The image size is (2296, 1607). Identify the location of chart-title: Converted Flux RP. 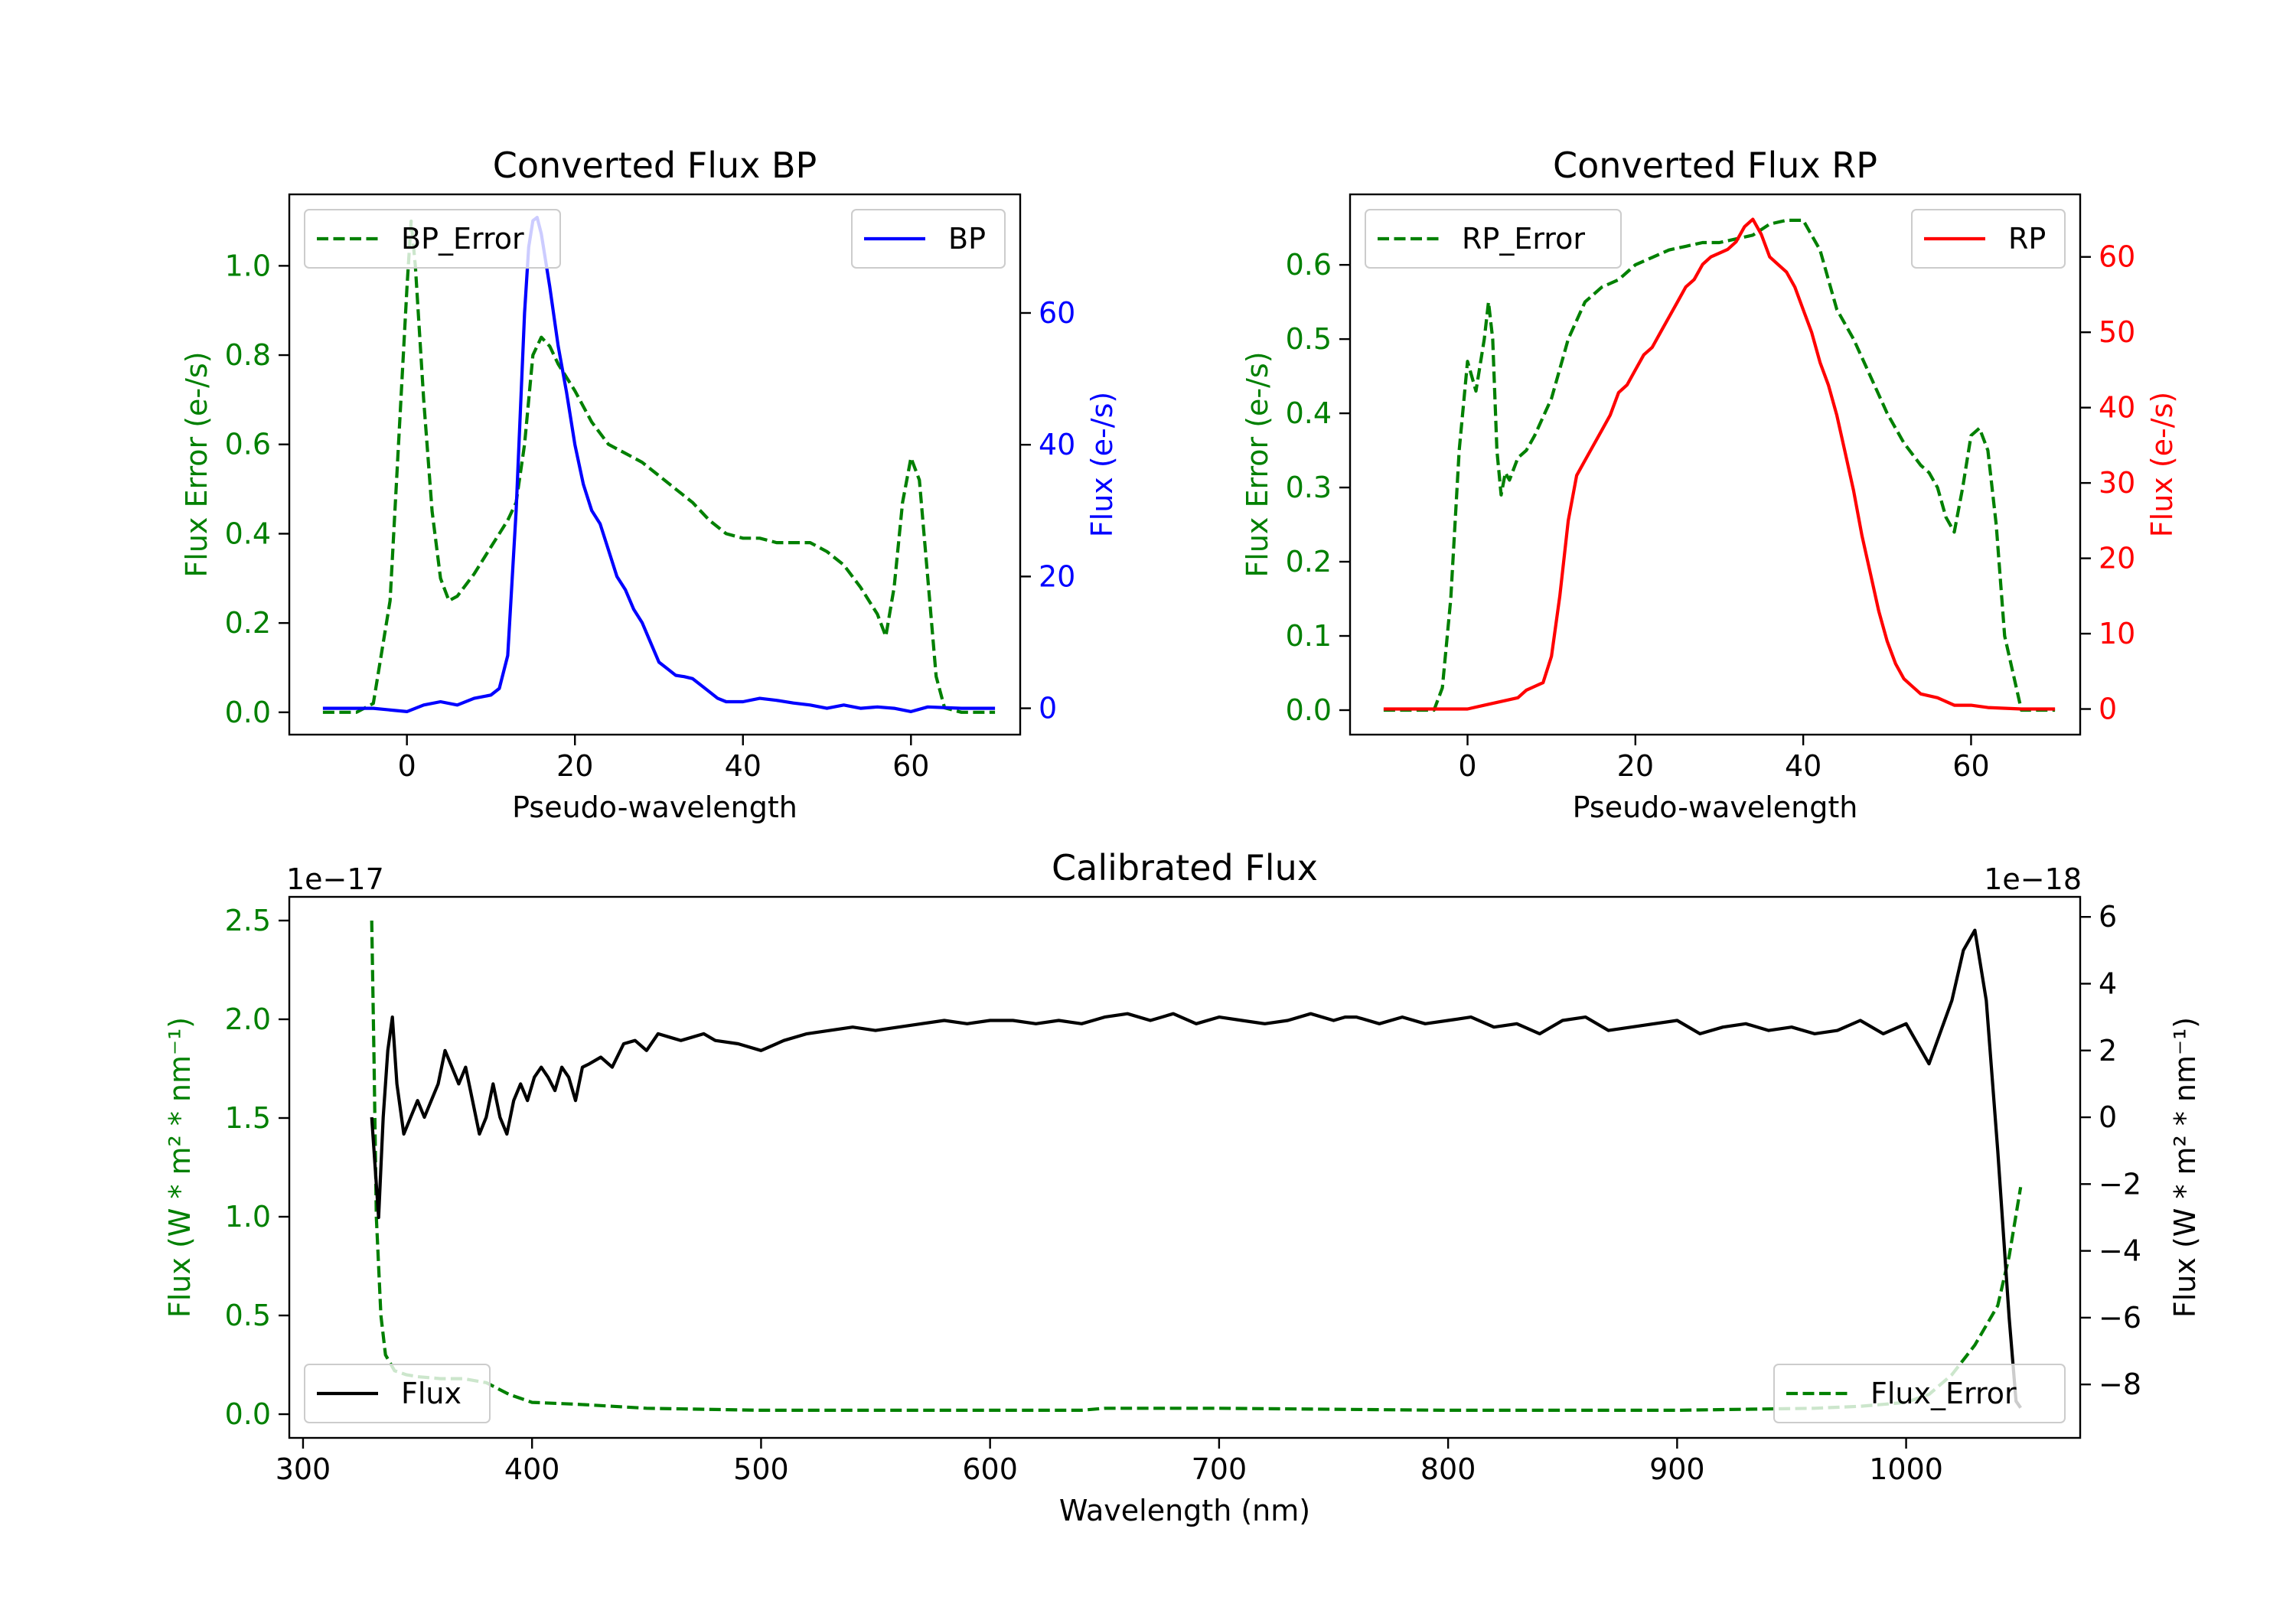
(1715, 165).